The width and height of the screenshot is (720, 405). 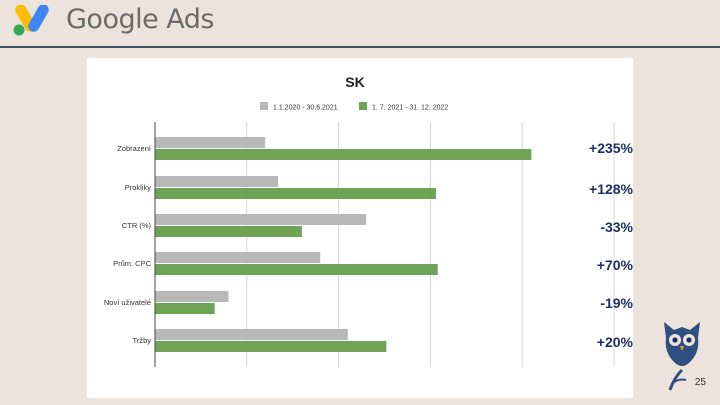 What do you see at coordinates (616, 227) in the screenshot?
I see `change-label-ctr: -33%` at bounding box center [616, 227].